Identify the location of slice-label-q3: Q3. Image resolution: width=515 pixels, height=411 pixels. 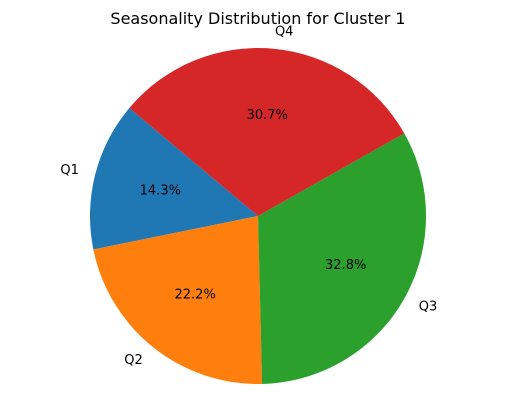
(428, 307).